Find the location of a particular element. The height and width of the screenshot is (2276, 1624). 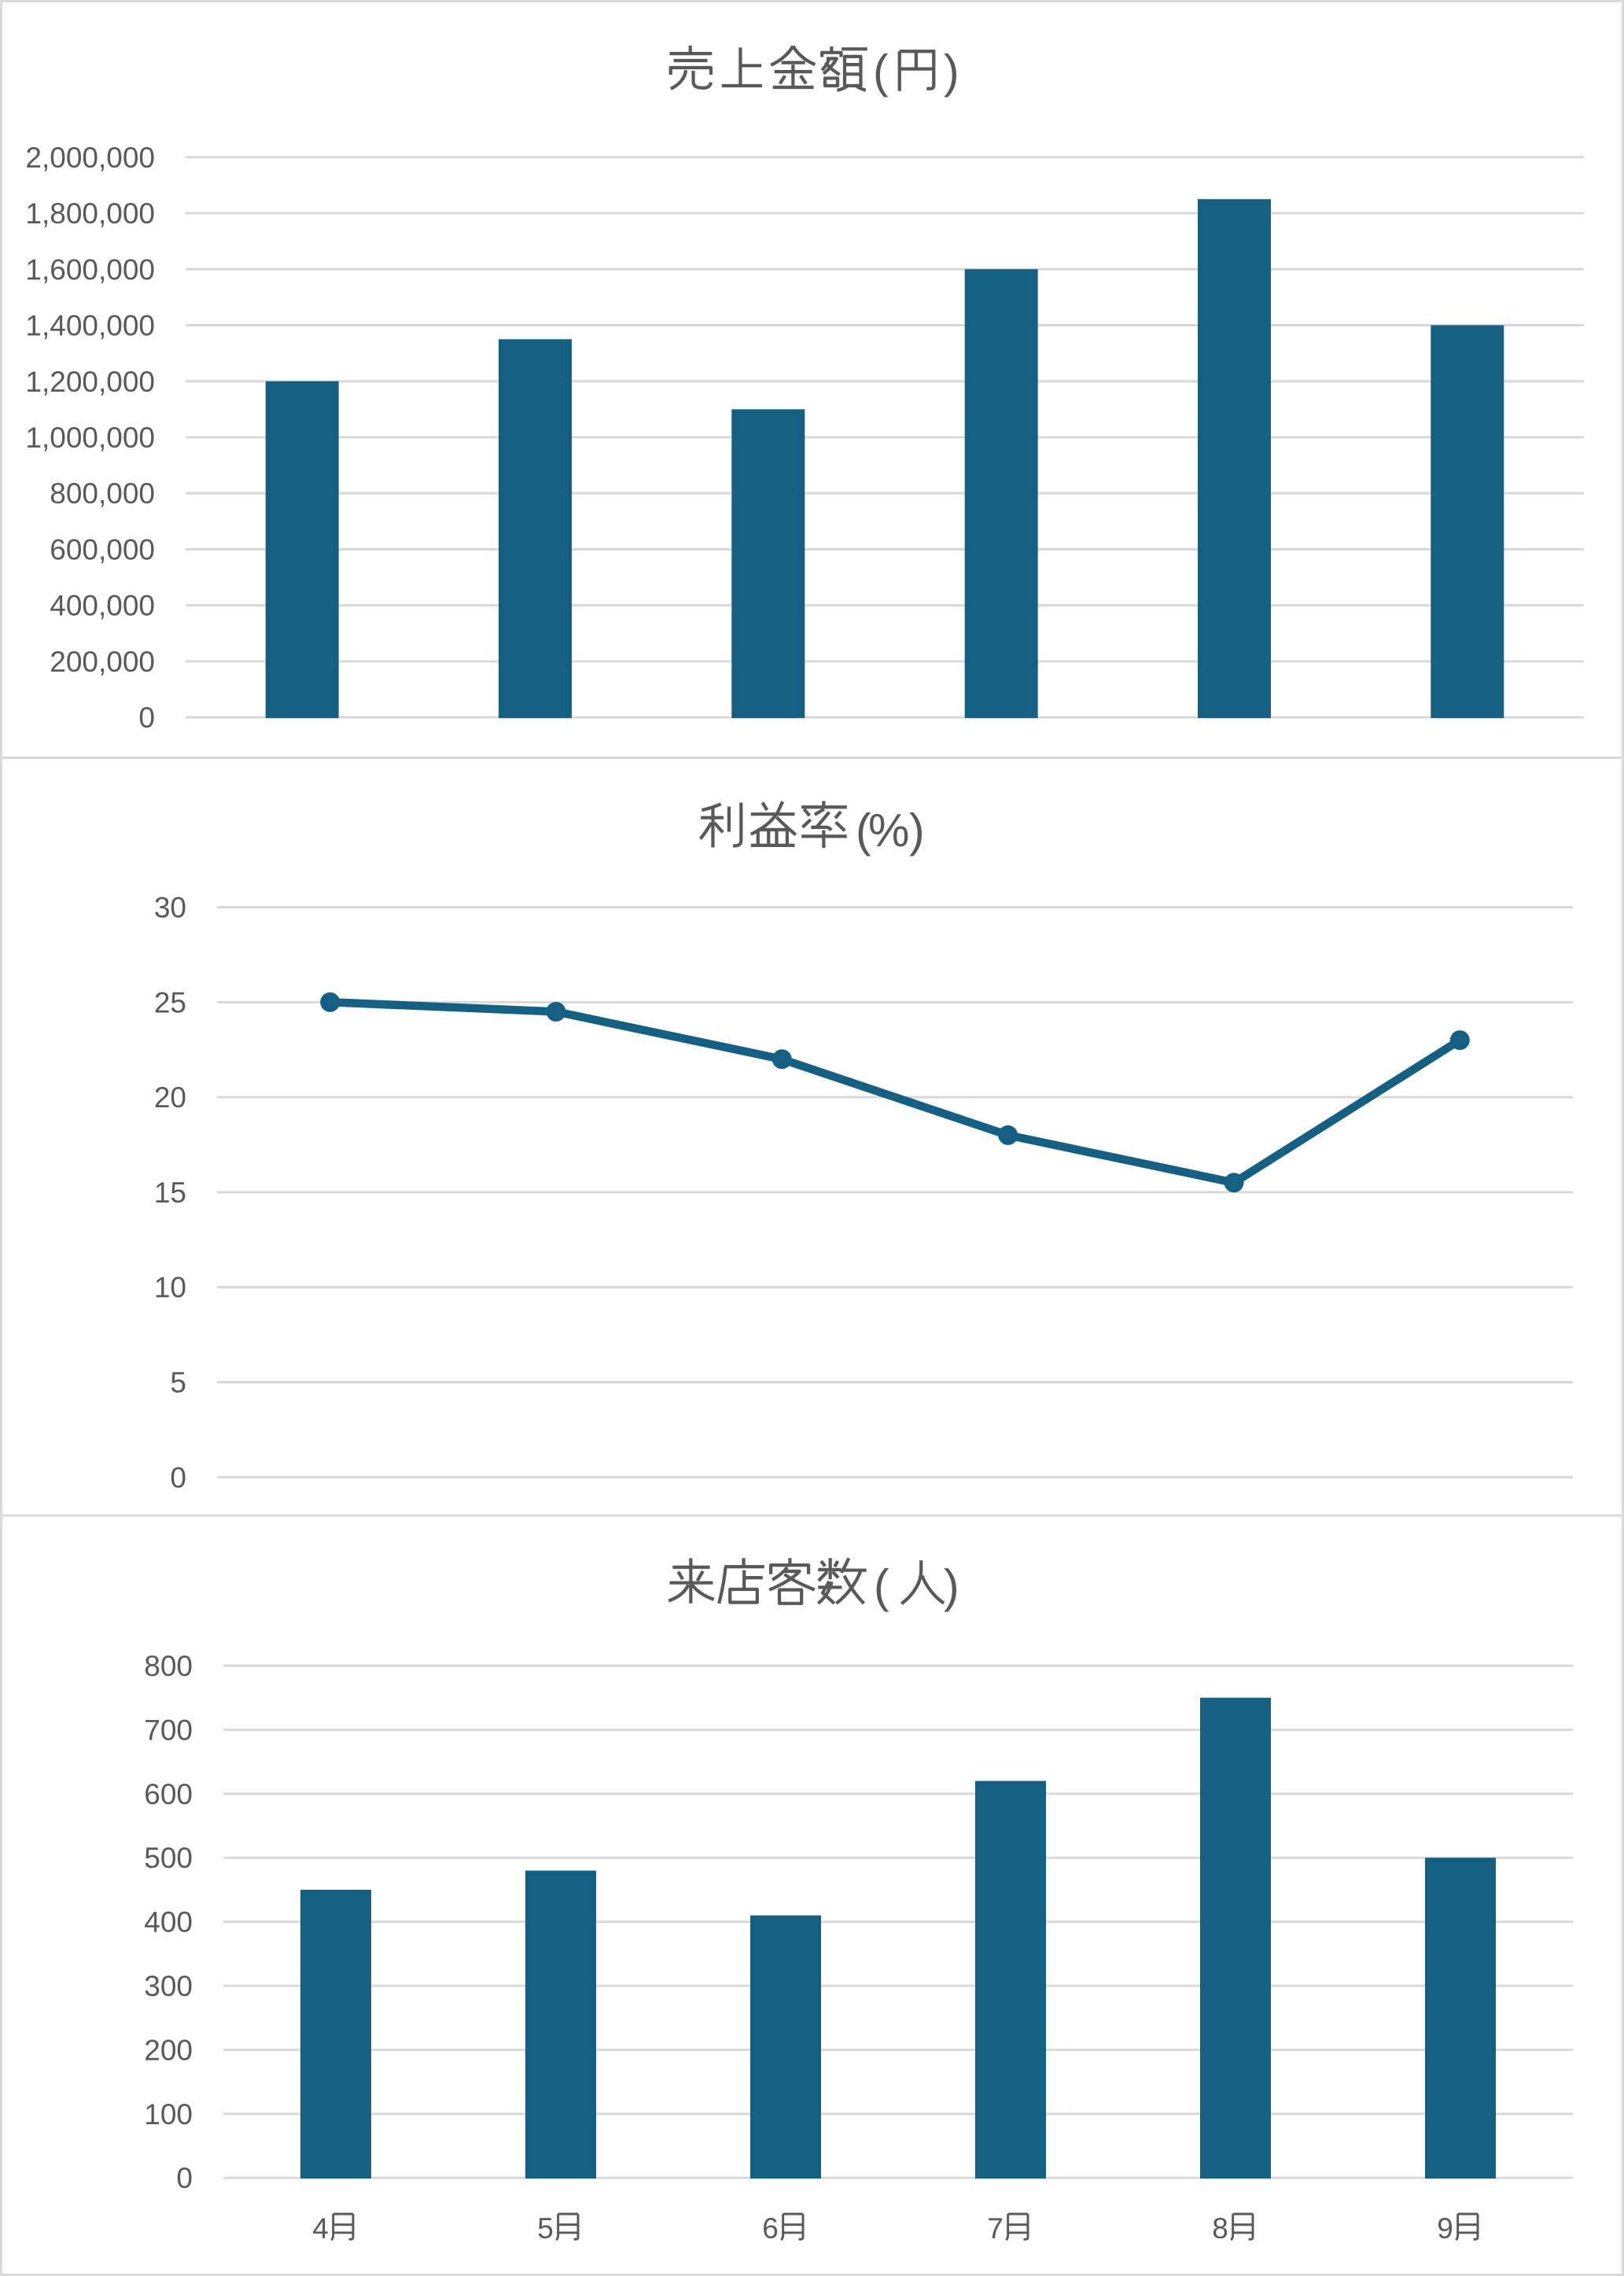

svg-text: 300 is located at coordinates (169, 1986).